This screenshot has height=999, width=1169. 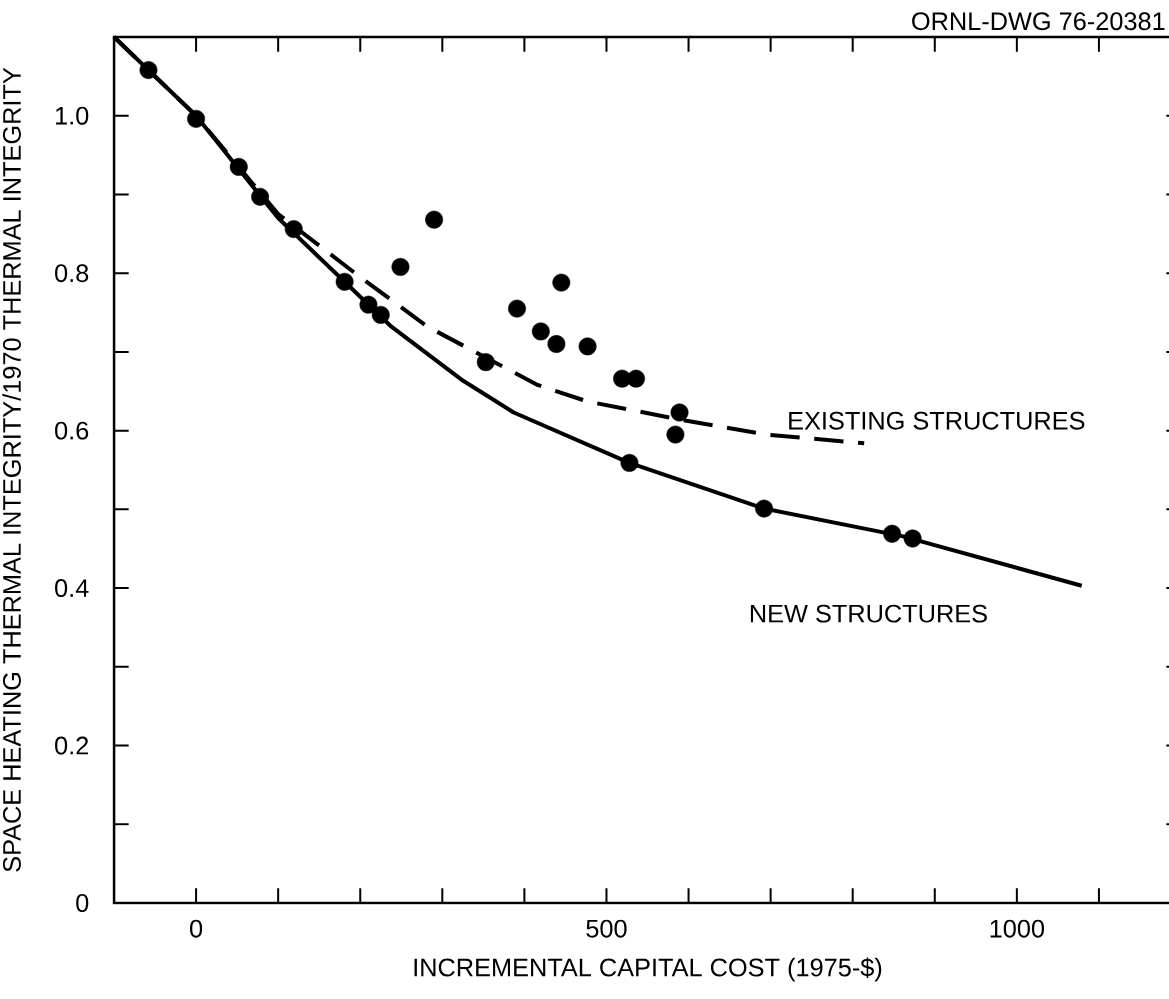 I want to click on y-tick-label: 0.4, so click(x=72, y=588).